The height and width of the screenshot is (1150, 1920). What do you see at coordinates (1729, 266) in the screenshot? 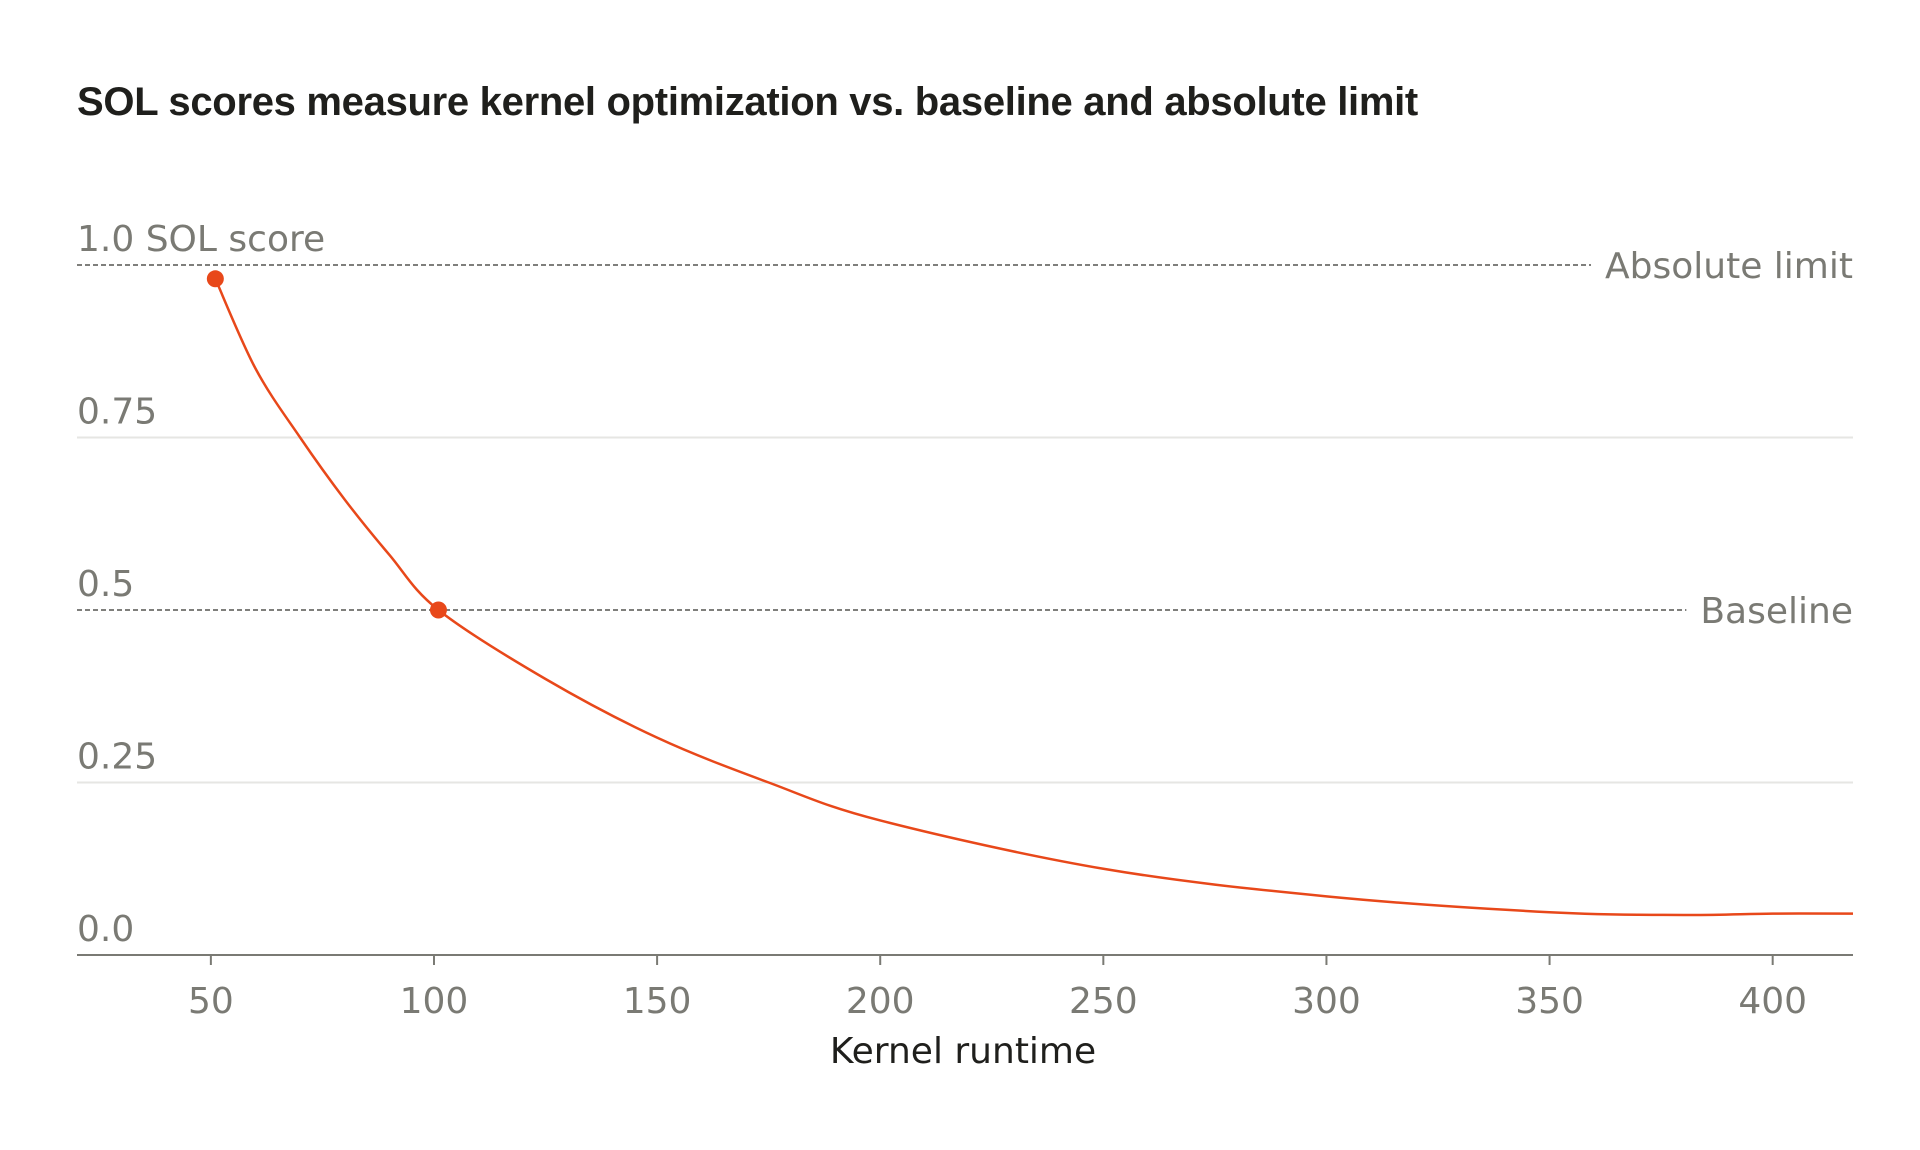
I see `reference-line-label: Absolute limit` at bounding box center [1729, 266].